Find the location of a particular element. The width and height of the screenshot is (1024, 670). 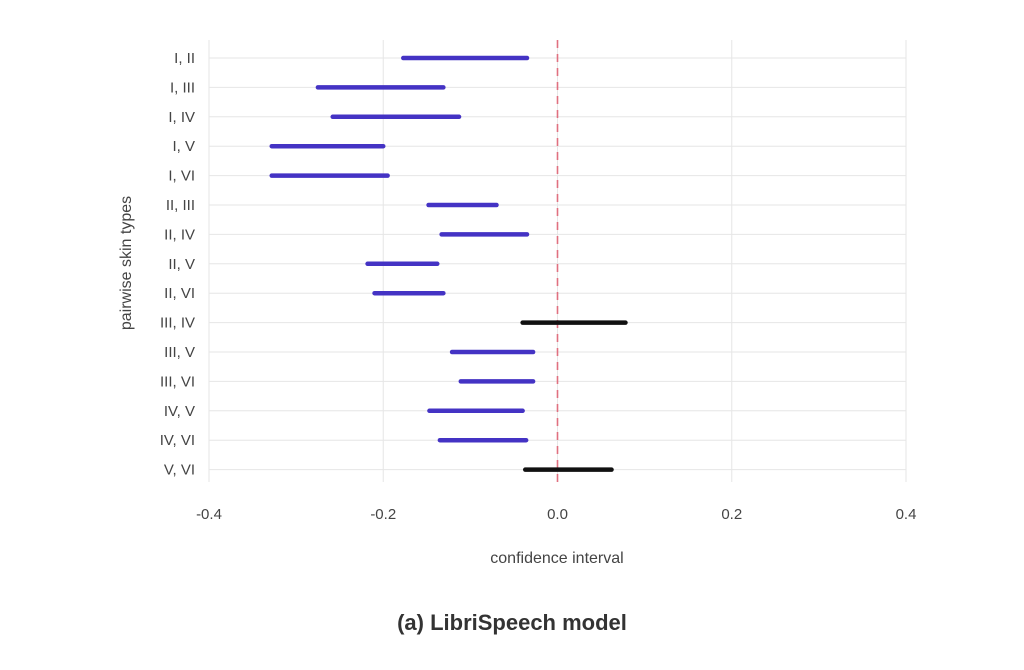

y-tick-label: I, III is located at coordinates (182, 87).